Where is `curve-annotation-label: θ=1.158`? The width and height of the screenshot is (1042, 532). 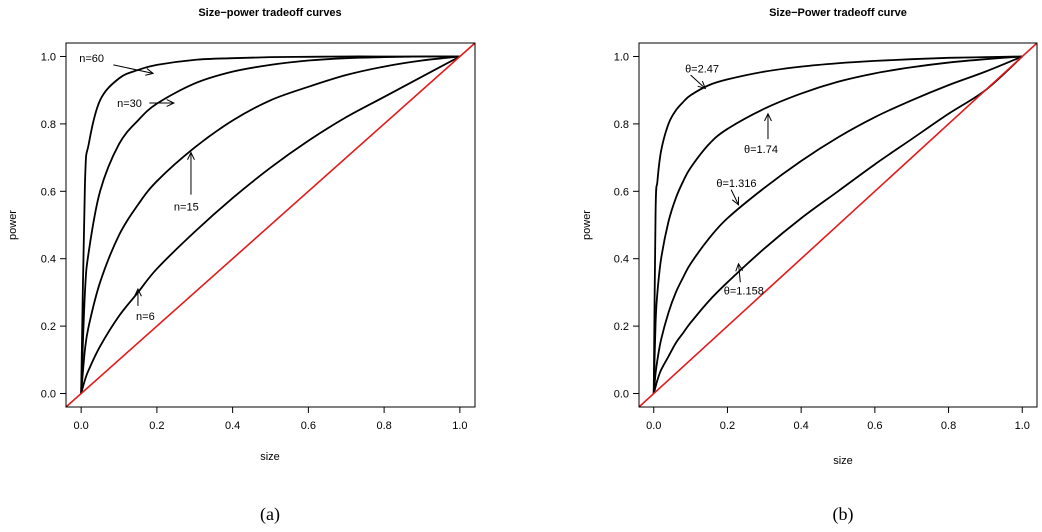
curve-annotation-label: θ=1.158 is located at coordinates (744, 292).